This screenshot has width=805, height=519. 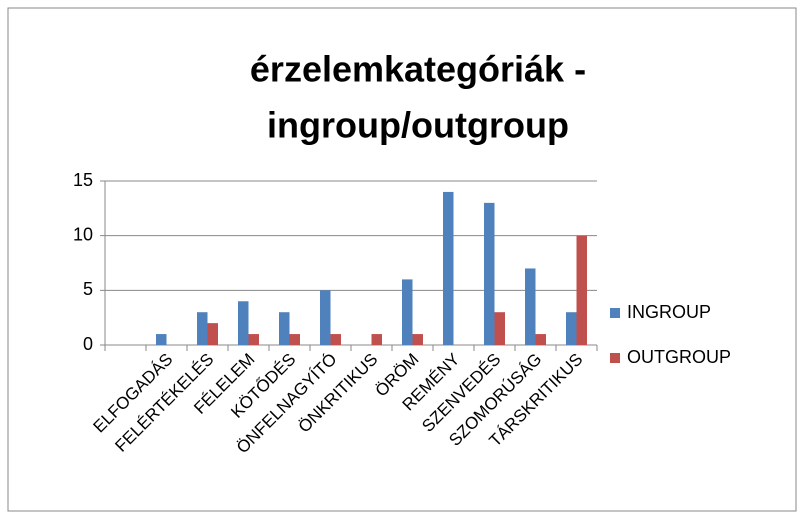 What do you see at coordinates (88, 289) in the screenshot?
I see `y-tick-label: 5` at bounding box center [88, 289].